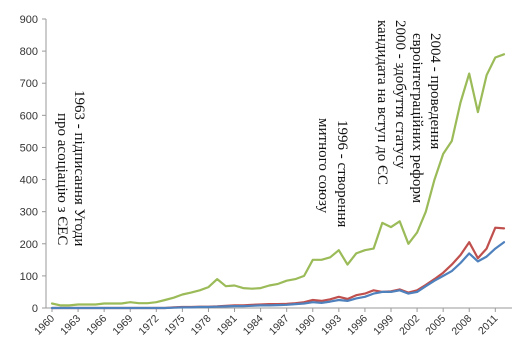 The height and width of the screenshot is (347, 512). What do you see at coordinates (148, 325) in the screenshot?
I see `x-tick-label: 1972` at bounding box center [148, 325].